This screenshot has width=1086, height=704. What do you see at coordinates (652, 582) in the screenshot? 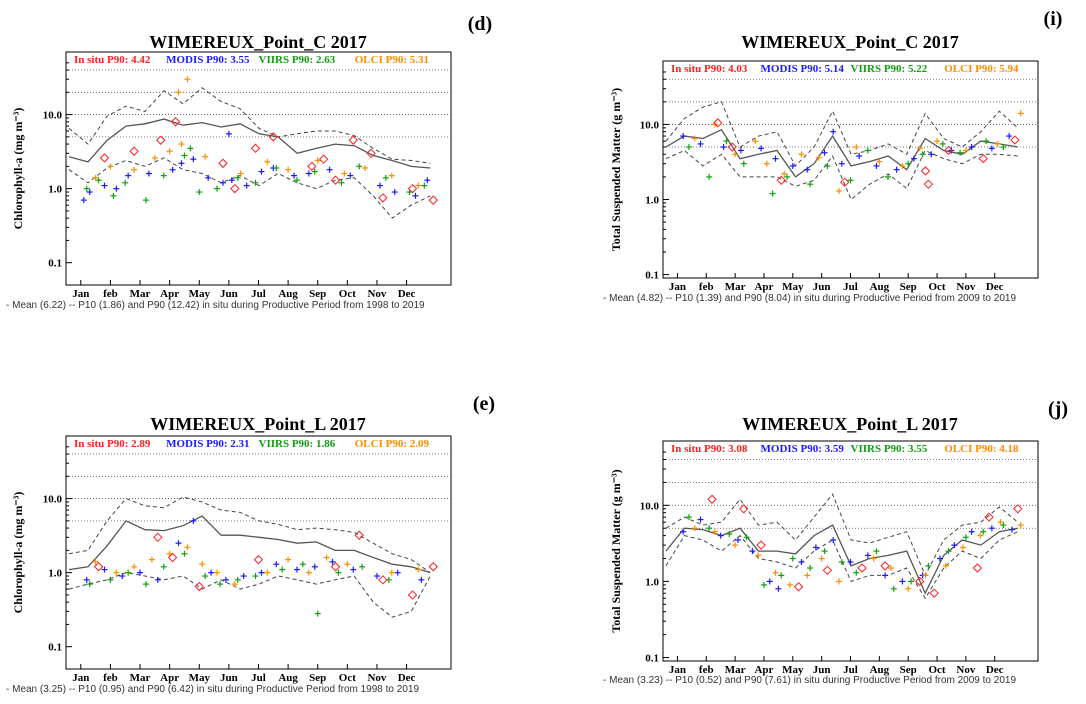
I see `y-tick-label: 1.0` at bounding box center [652, 582].